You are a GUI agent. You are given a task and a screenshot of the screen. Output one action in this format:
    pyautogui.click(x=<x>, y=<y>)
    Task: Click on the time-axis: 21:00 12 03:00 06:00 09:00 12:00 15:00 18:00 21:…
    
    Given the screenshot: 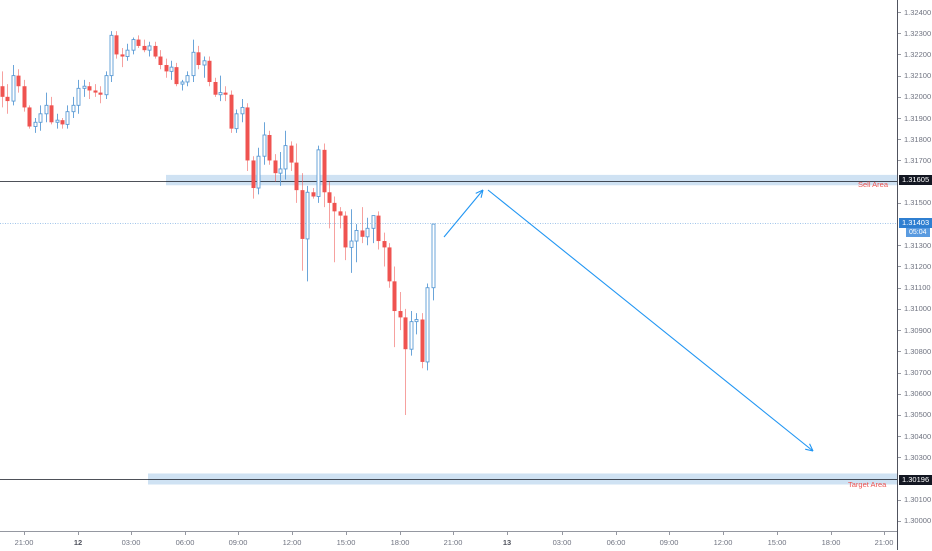 What is the action you would take?
    pyautogui.click(x=448, y=541)
    